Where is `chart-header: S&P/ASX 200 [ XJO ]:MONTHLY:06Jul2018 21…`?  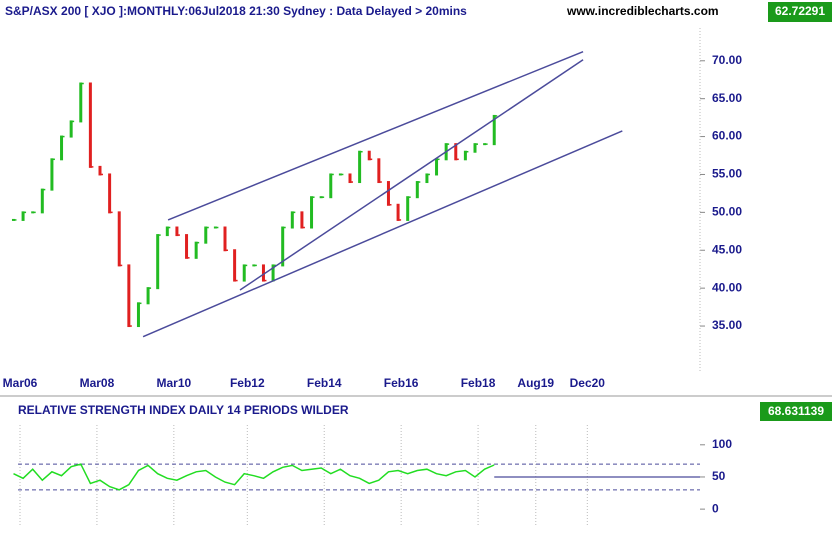
chart-header: S&P/ASX 200 [ XJO ]:MONTHLY:06Jul2018 21… is located at coordinates (236, 11).